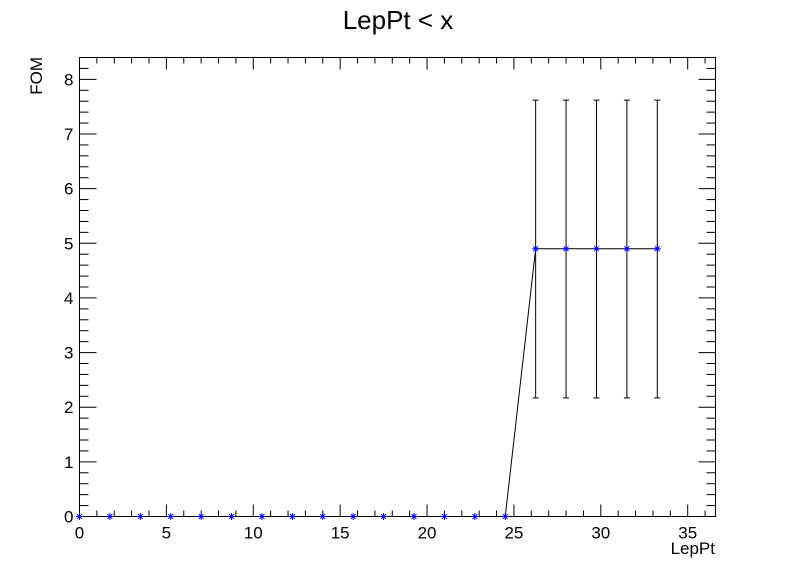  What do you see at coordinates (427, 533) in the screenshot?
I see `x-tick-label: 20` at bounding box center [427, 533].